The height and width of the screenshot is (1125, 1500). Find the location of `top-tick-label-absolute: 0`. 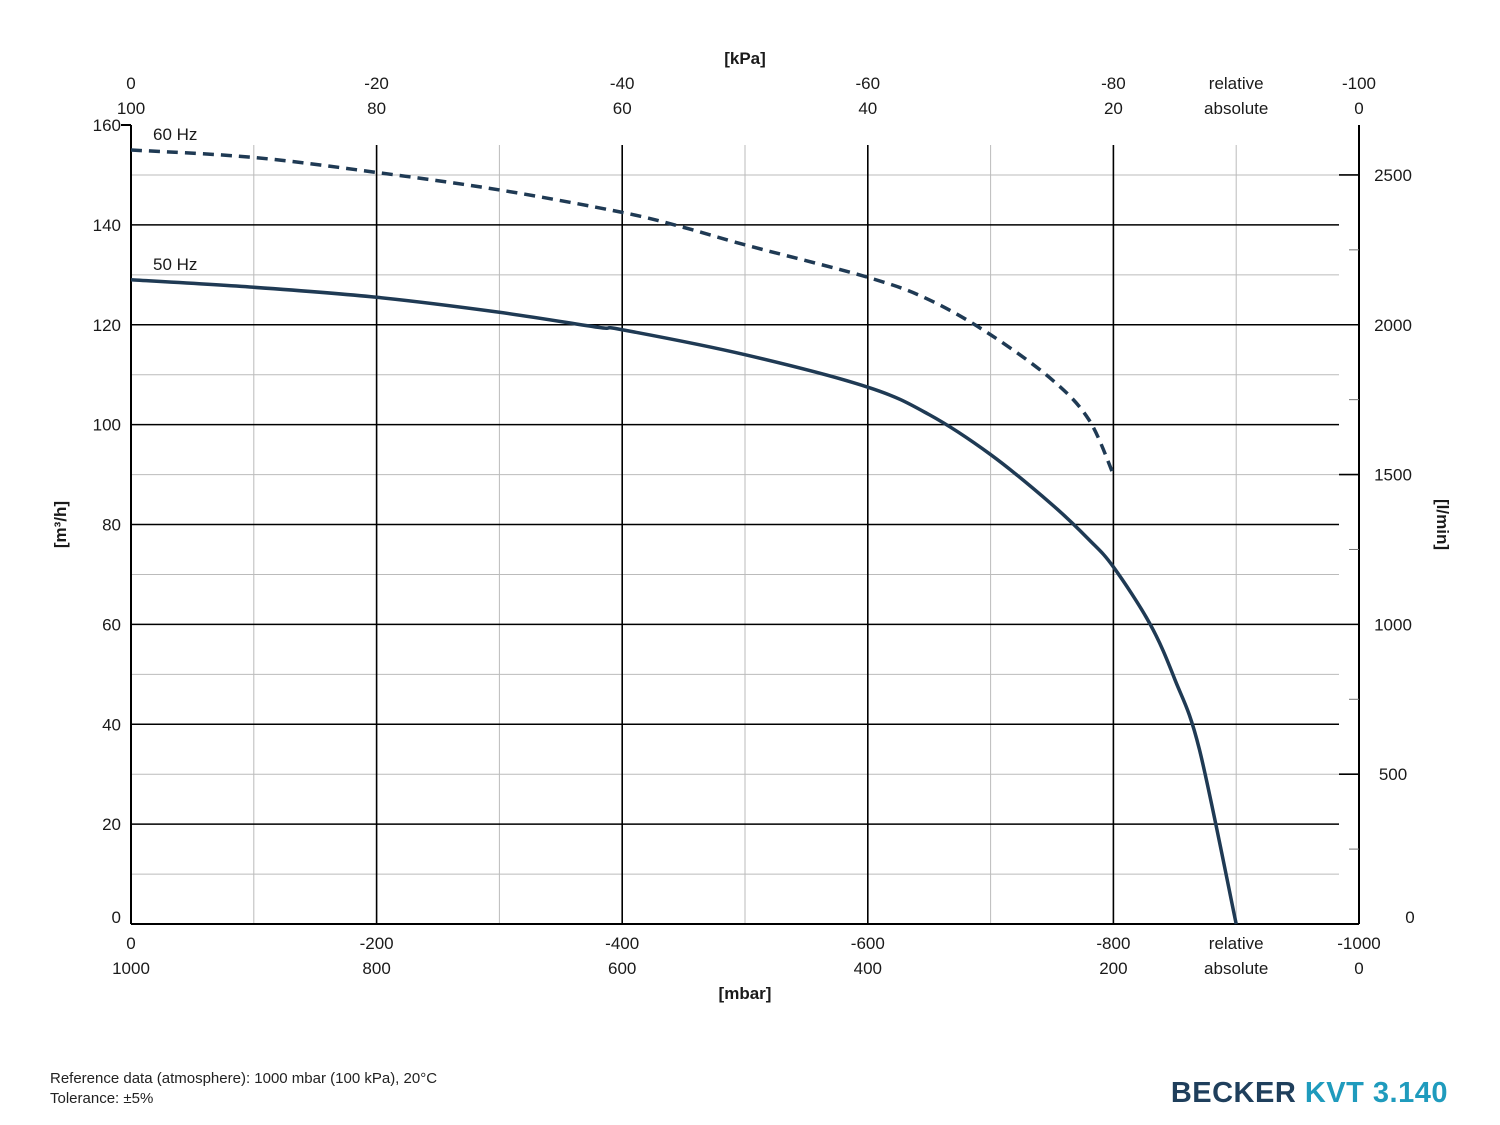

top-tick-label-absolute: 0 is located at coordinates (1358, 108).